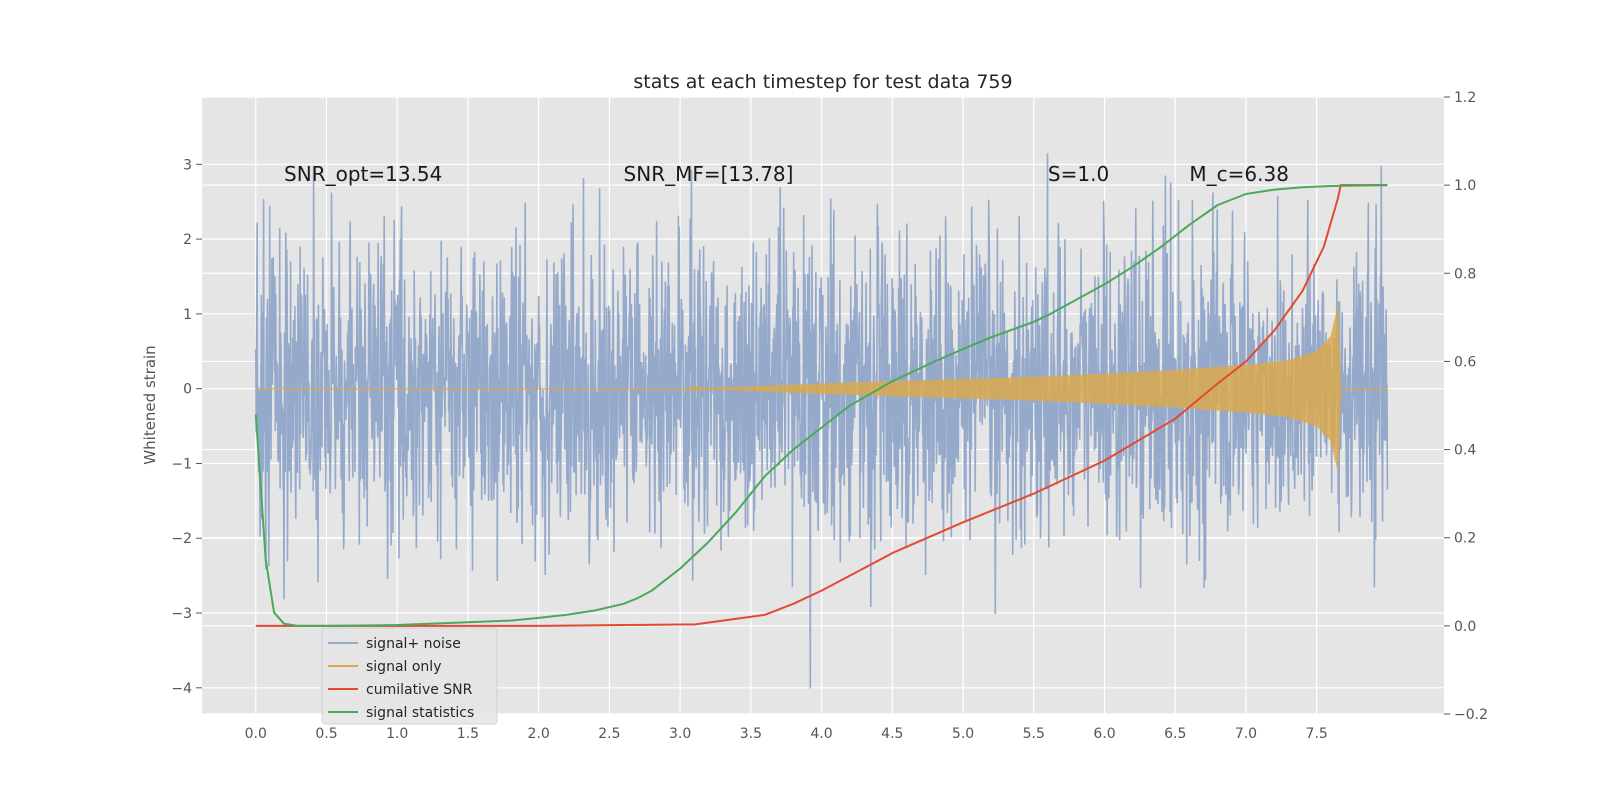  What do you see at coordinates (822, 82) in the screenshot?
I see `chart-title: stats at each timestep for test data 759` at bounding box center [822, 82].